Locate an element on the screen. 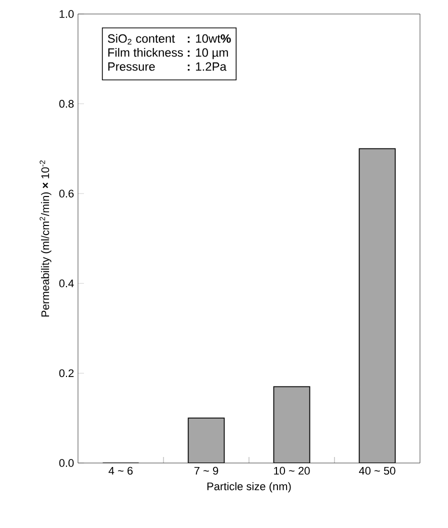 The image size is (448, 528). annotation: Film thickness is located at coordinates (145, 52).